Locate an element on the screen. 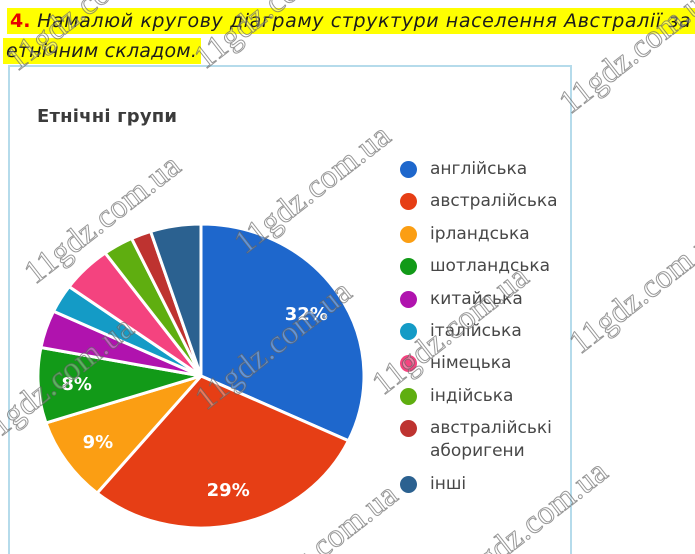  legend-label: італійська is located at coordinates (476, 330).